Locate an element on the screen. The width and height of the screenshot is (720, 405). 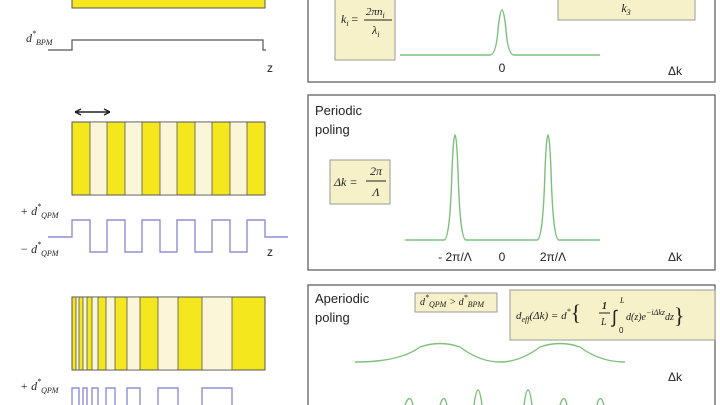
period-arrow is located at coordinates (92, 112).